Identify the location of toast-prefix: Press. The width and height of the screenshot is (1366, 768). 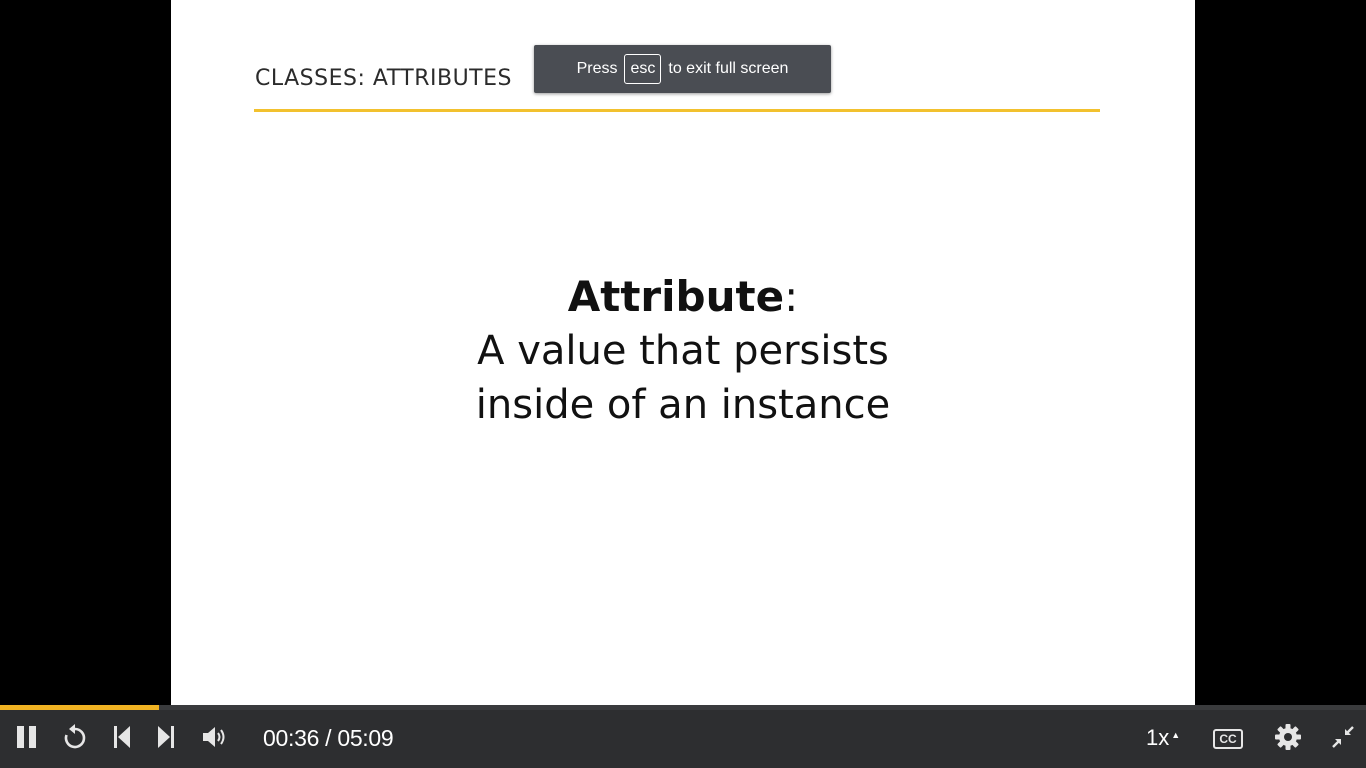
(597, 68).